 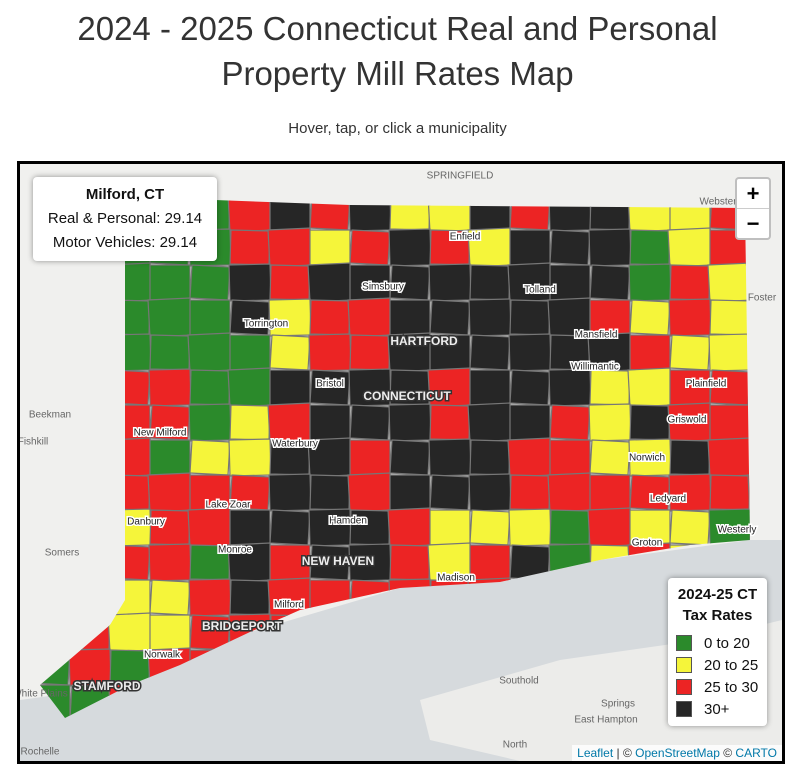 What do you see at coordinates (677, 753) in the screenshot?
I see `osm-link: OpenStreetMap` at bounding box center [677, 753].